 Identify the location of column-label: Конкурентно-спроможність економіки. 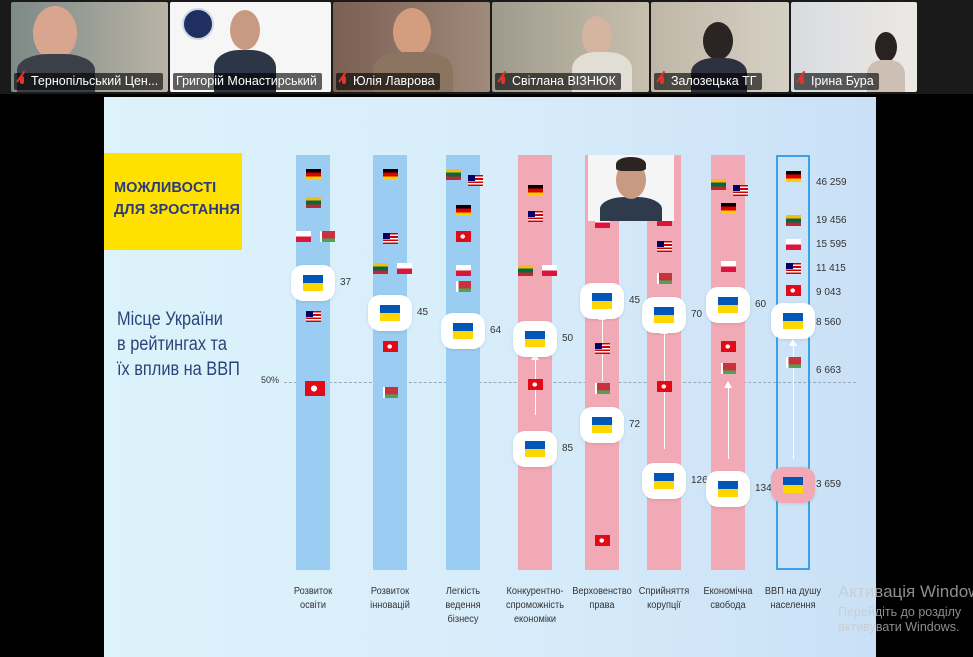
(535, 606).